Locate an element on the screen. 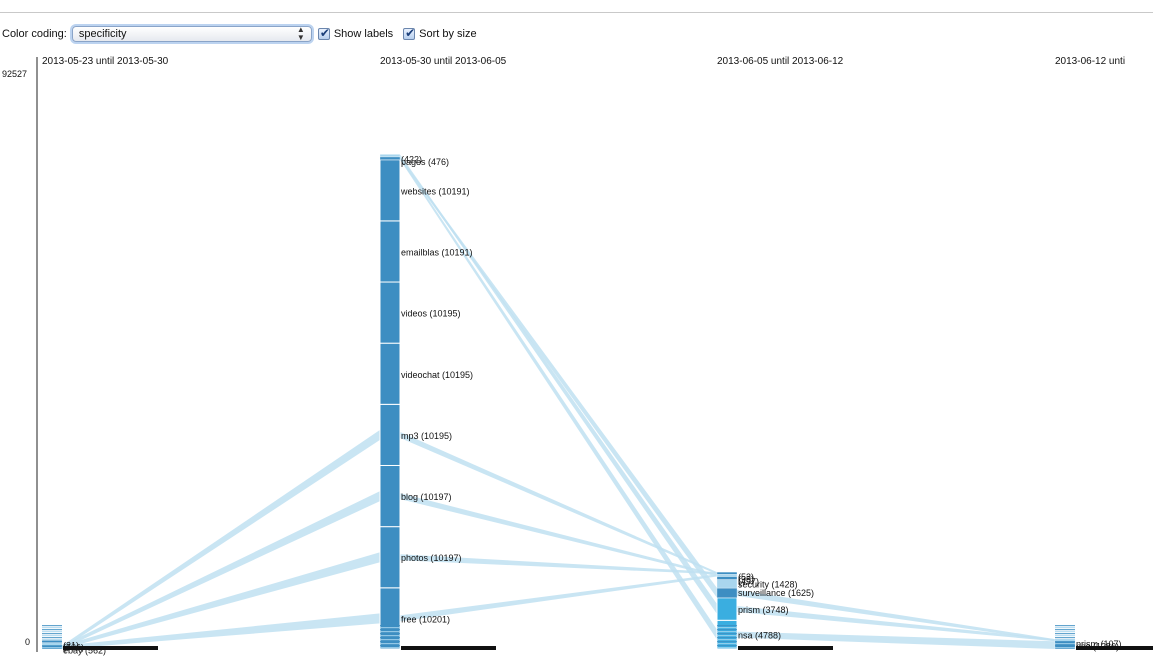 The image size is (1153, 660). column-period-label: 2013-06-12 unti is located at coordinates (1090, 61).